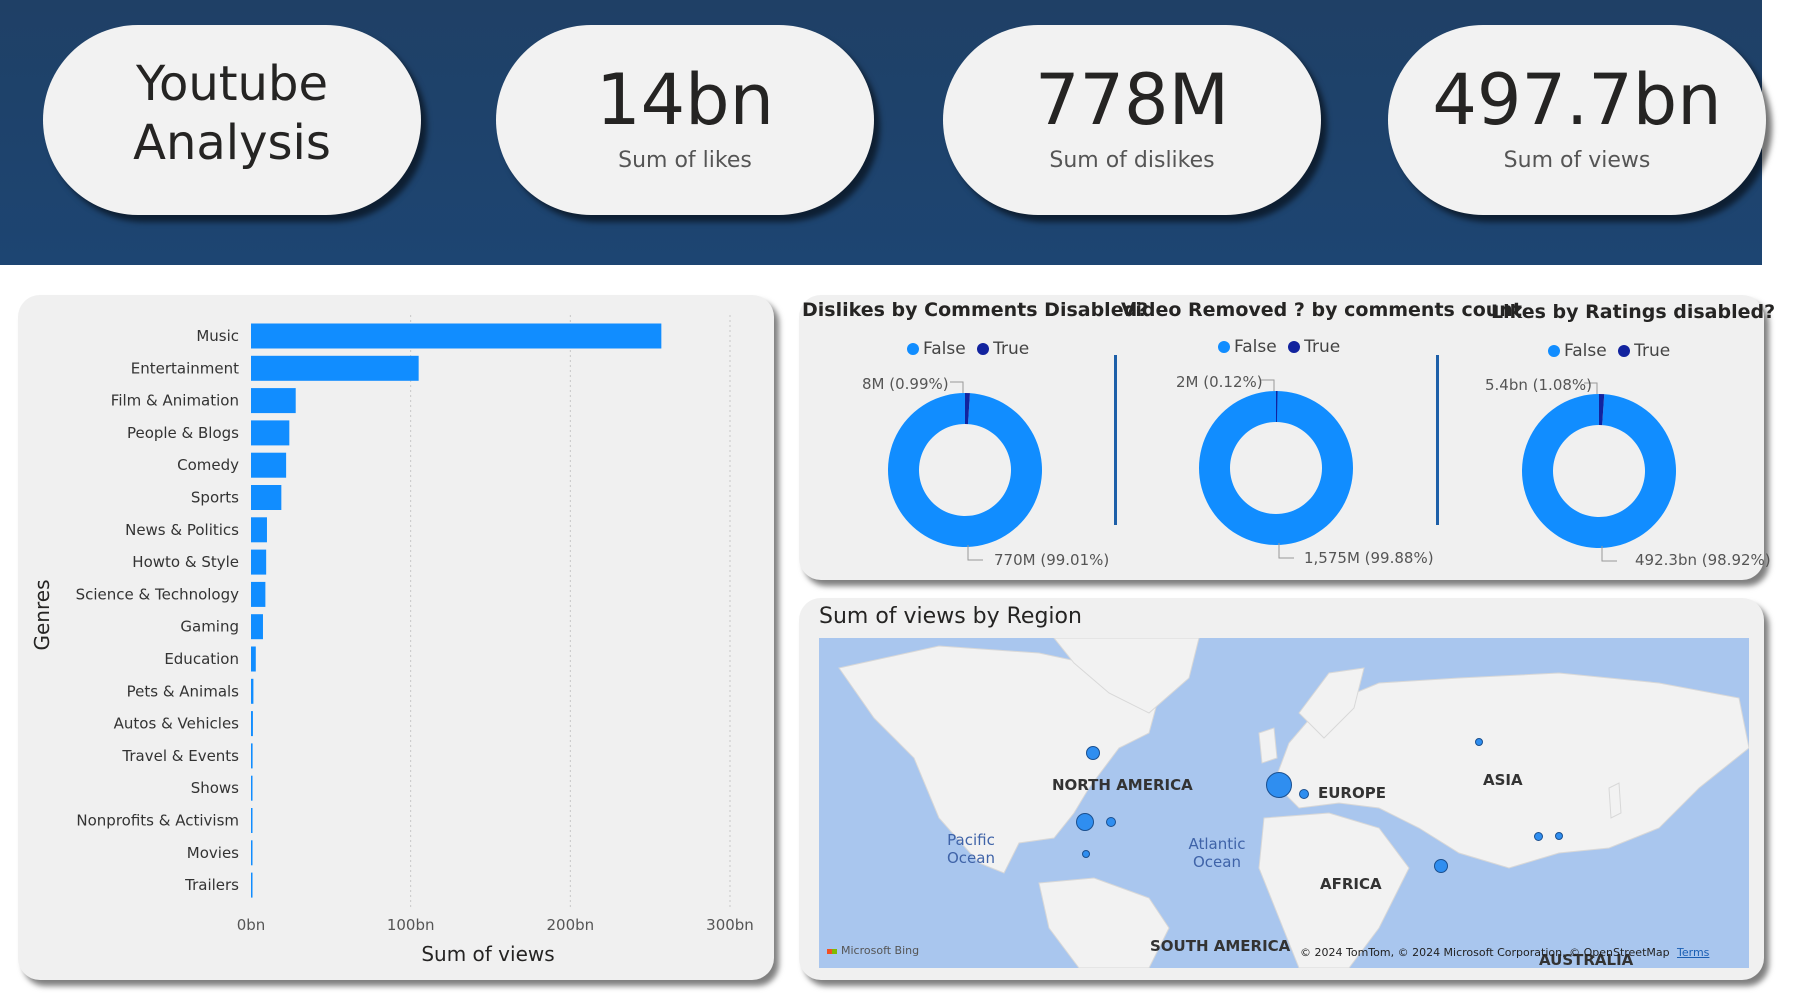  I want to click on views-label: Sum of views, so click(1577, 160).